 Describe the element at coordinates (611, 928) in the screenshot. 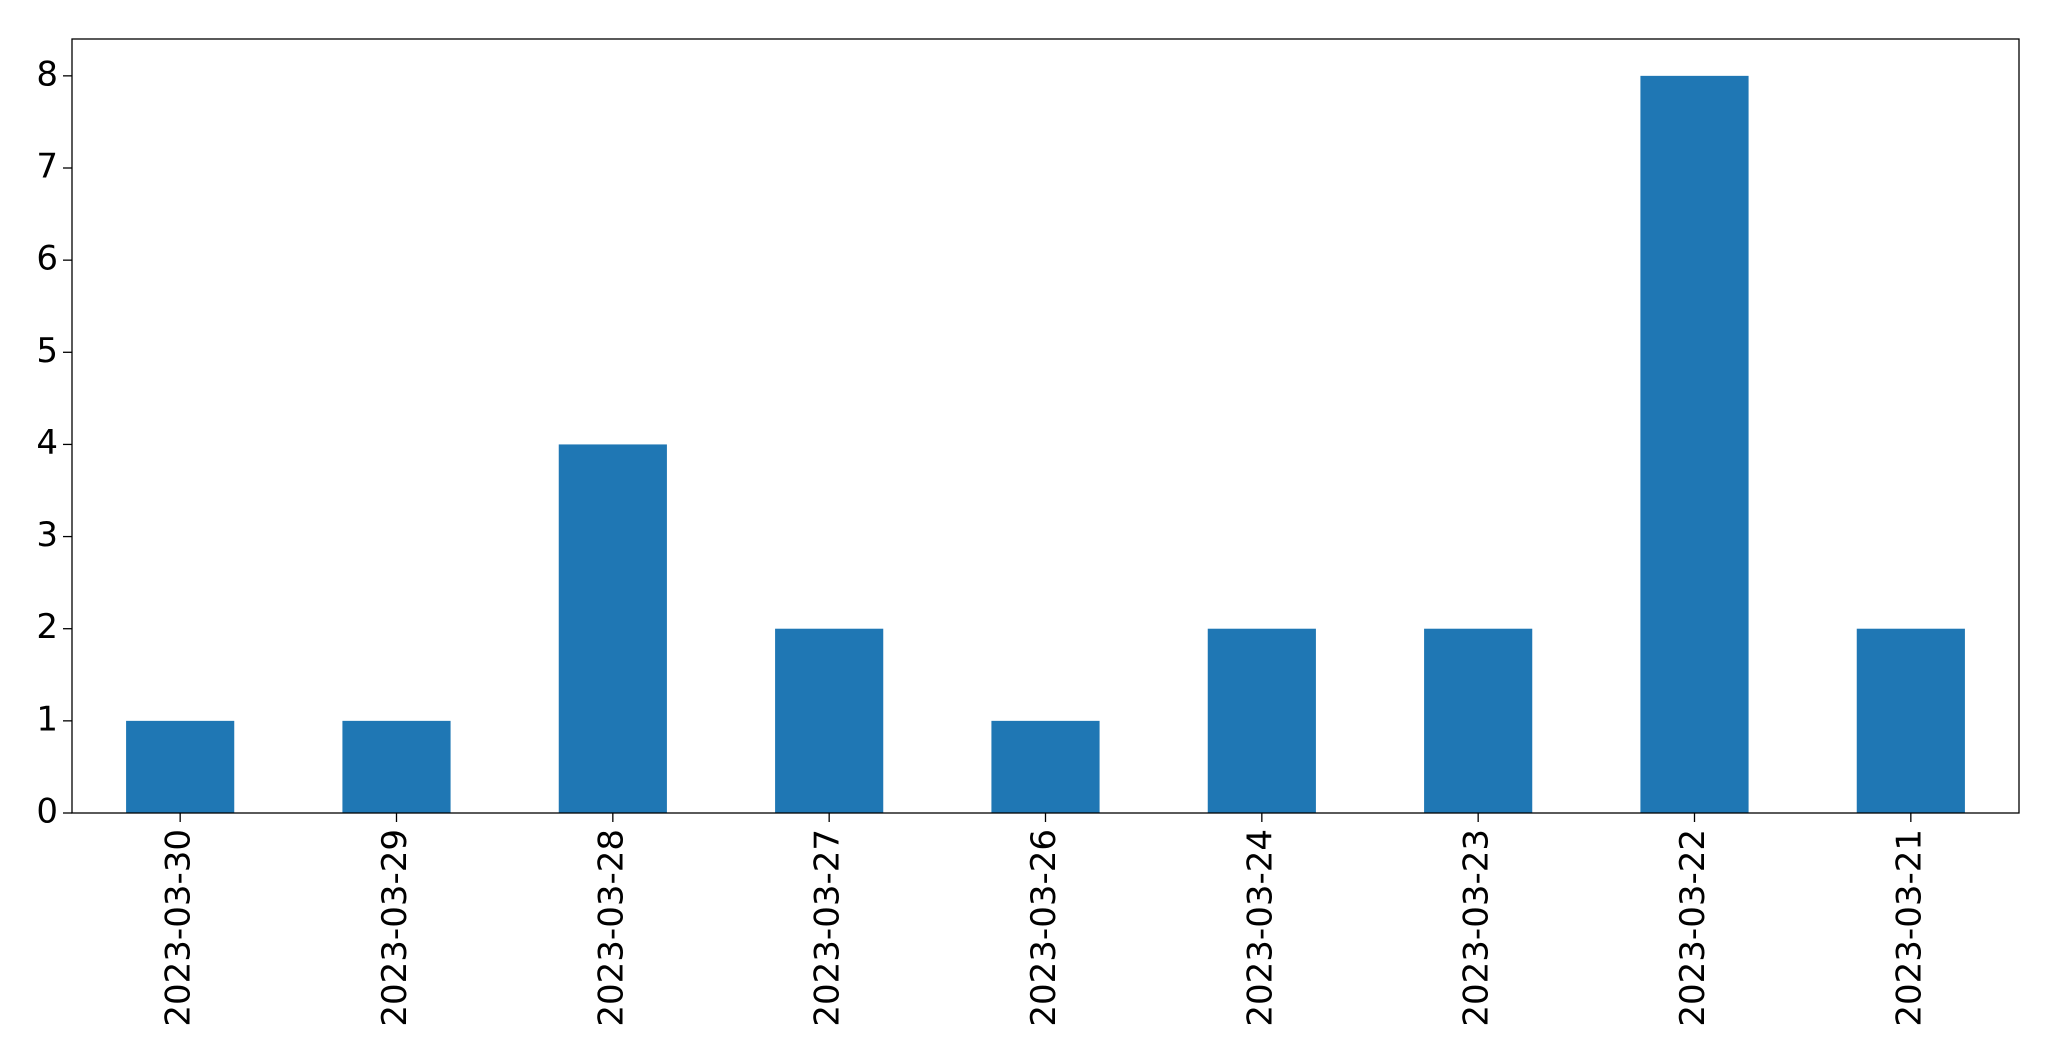

I see `x-tick-label: 2023-03-28` at that location.